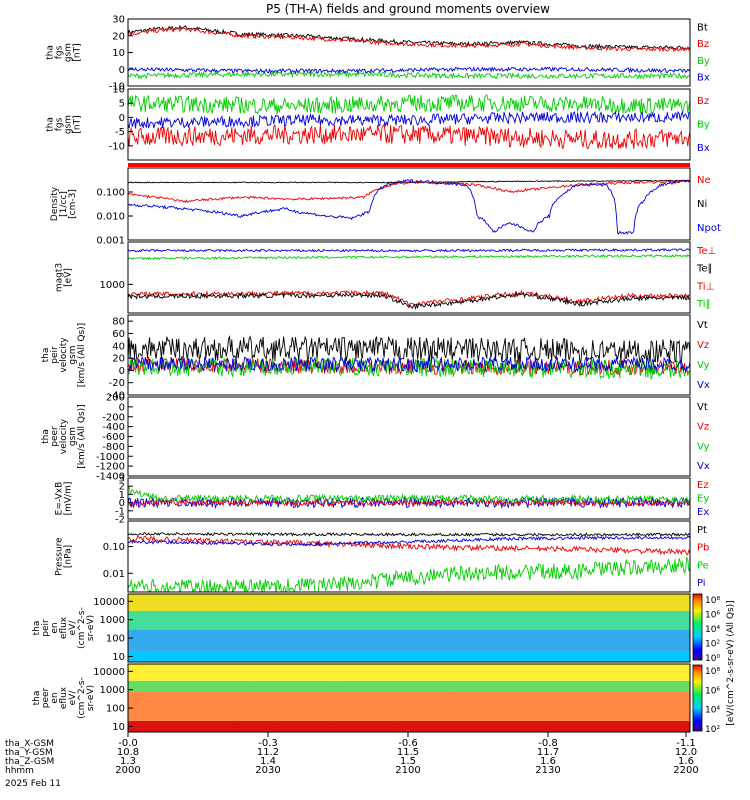  I want to click on series-line-Te⊥, so click(409, 250).